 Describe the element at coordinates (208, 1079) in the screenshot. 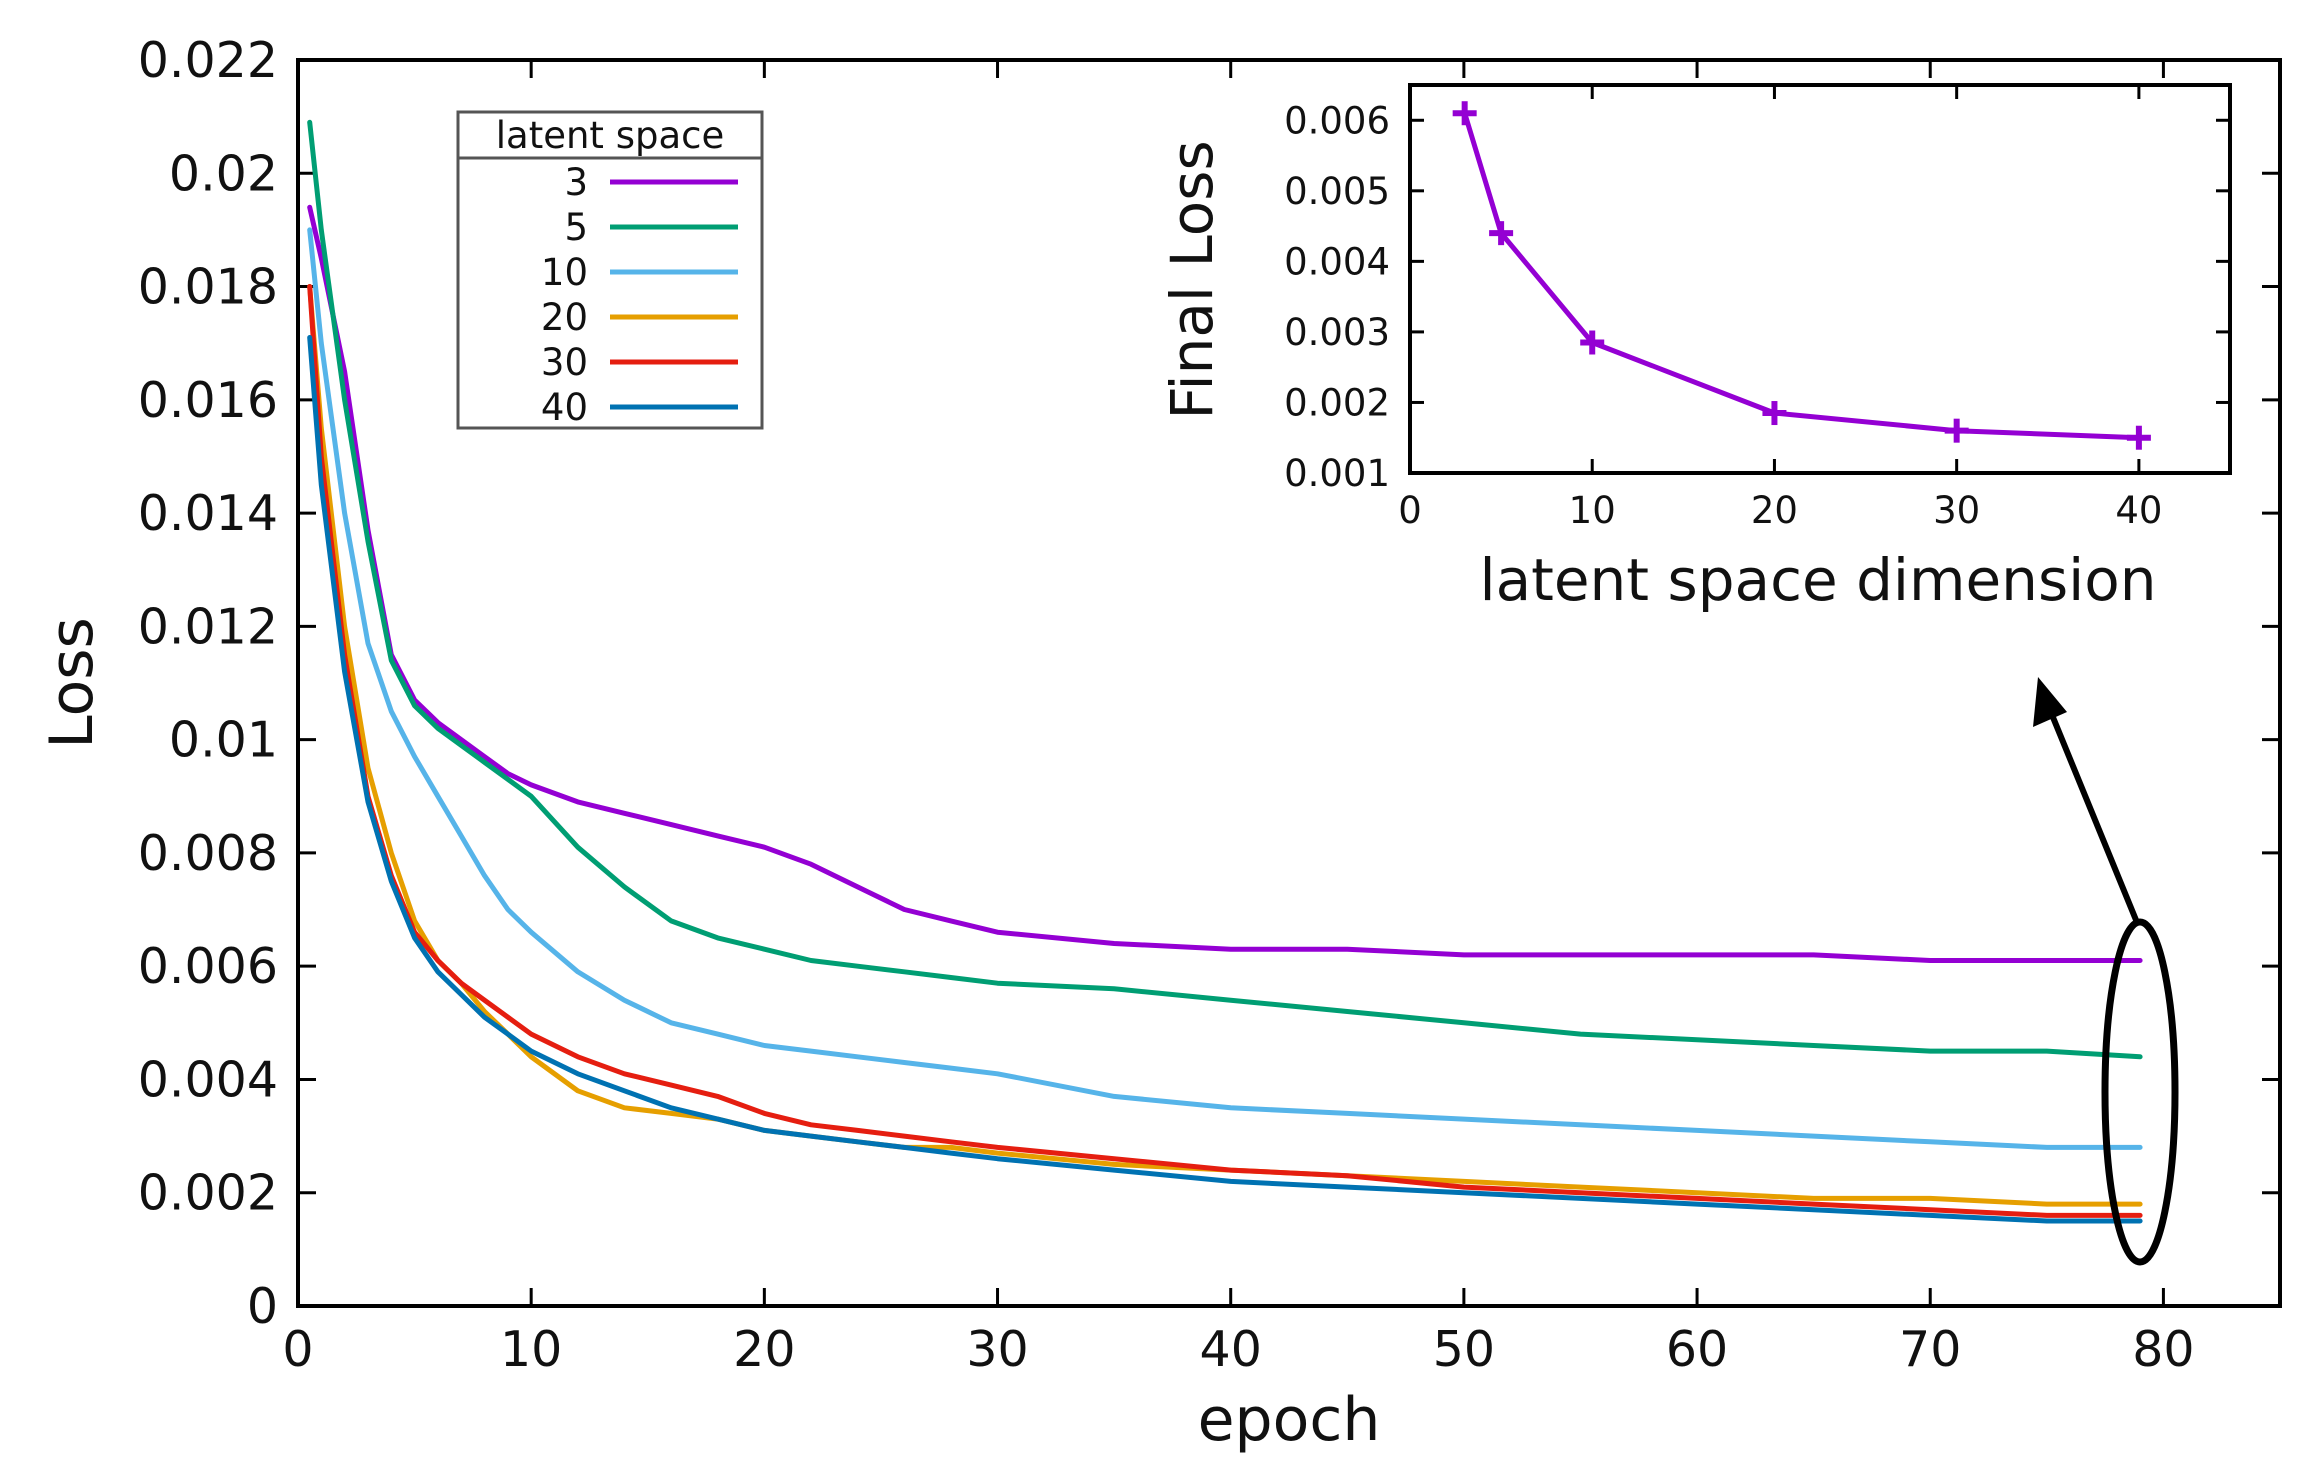

I see `main-y-tick-label: 0.004` at that location.